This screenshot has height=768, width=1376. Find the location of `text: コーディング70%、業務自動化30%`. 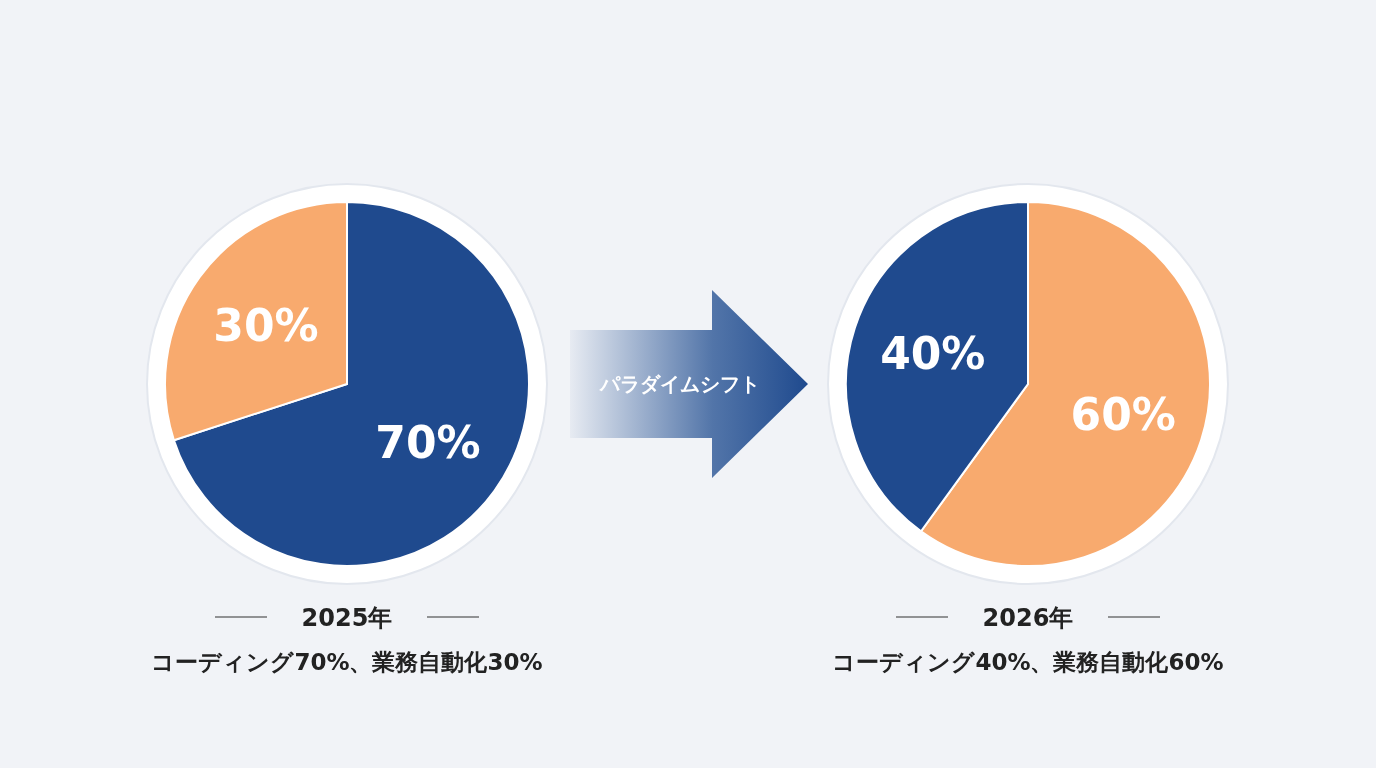

text: コーディング70%、業務自動化30% is located at coordinates (347, 662).